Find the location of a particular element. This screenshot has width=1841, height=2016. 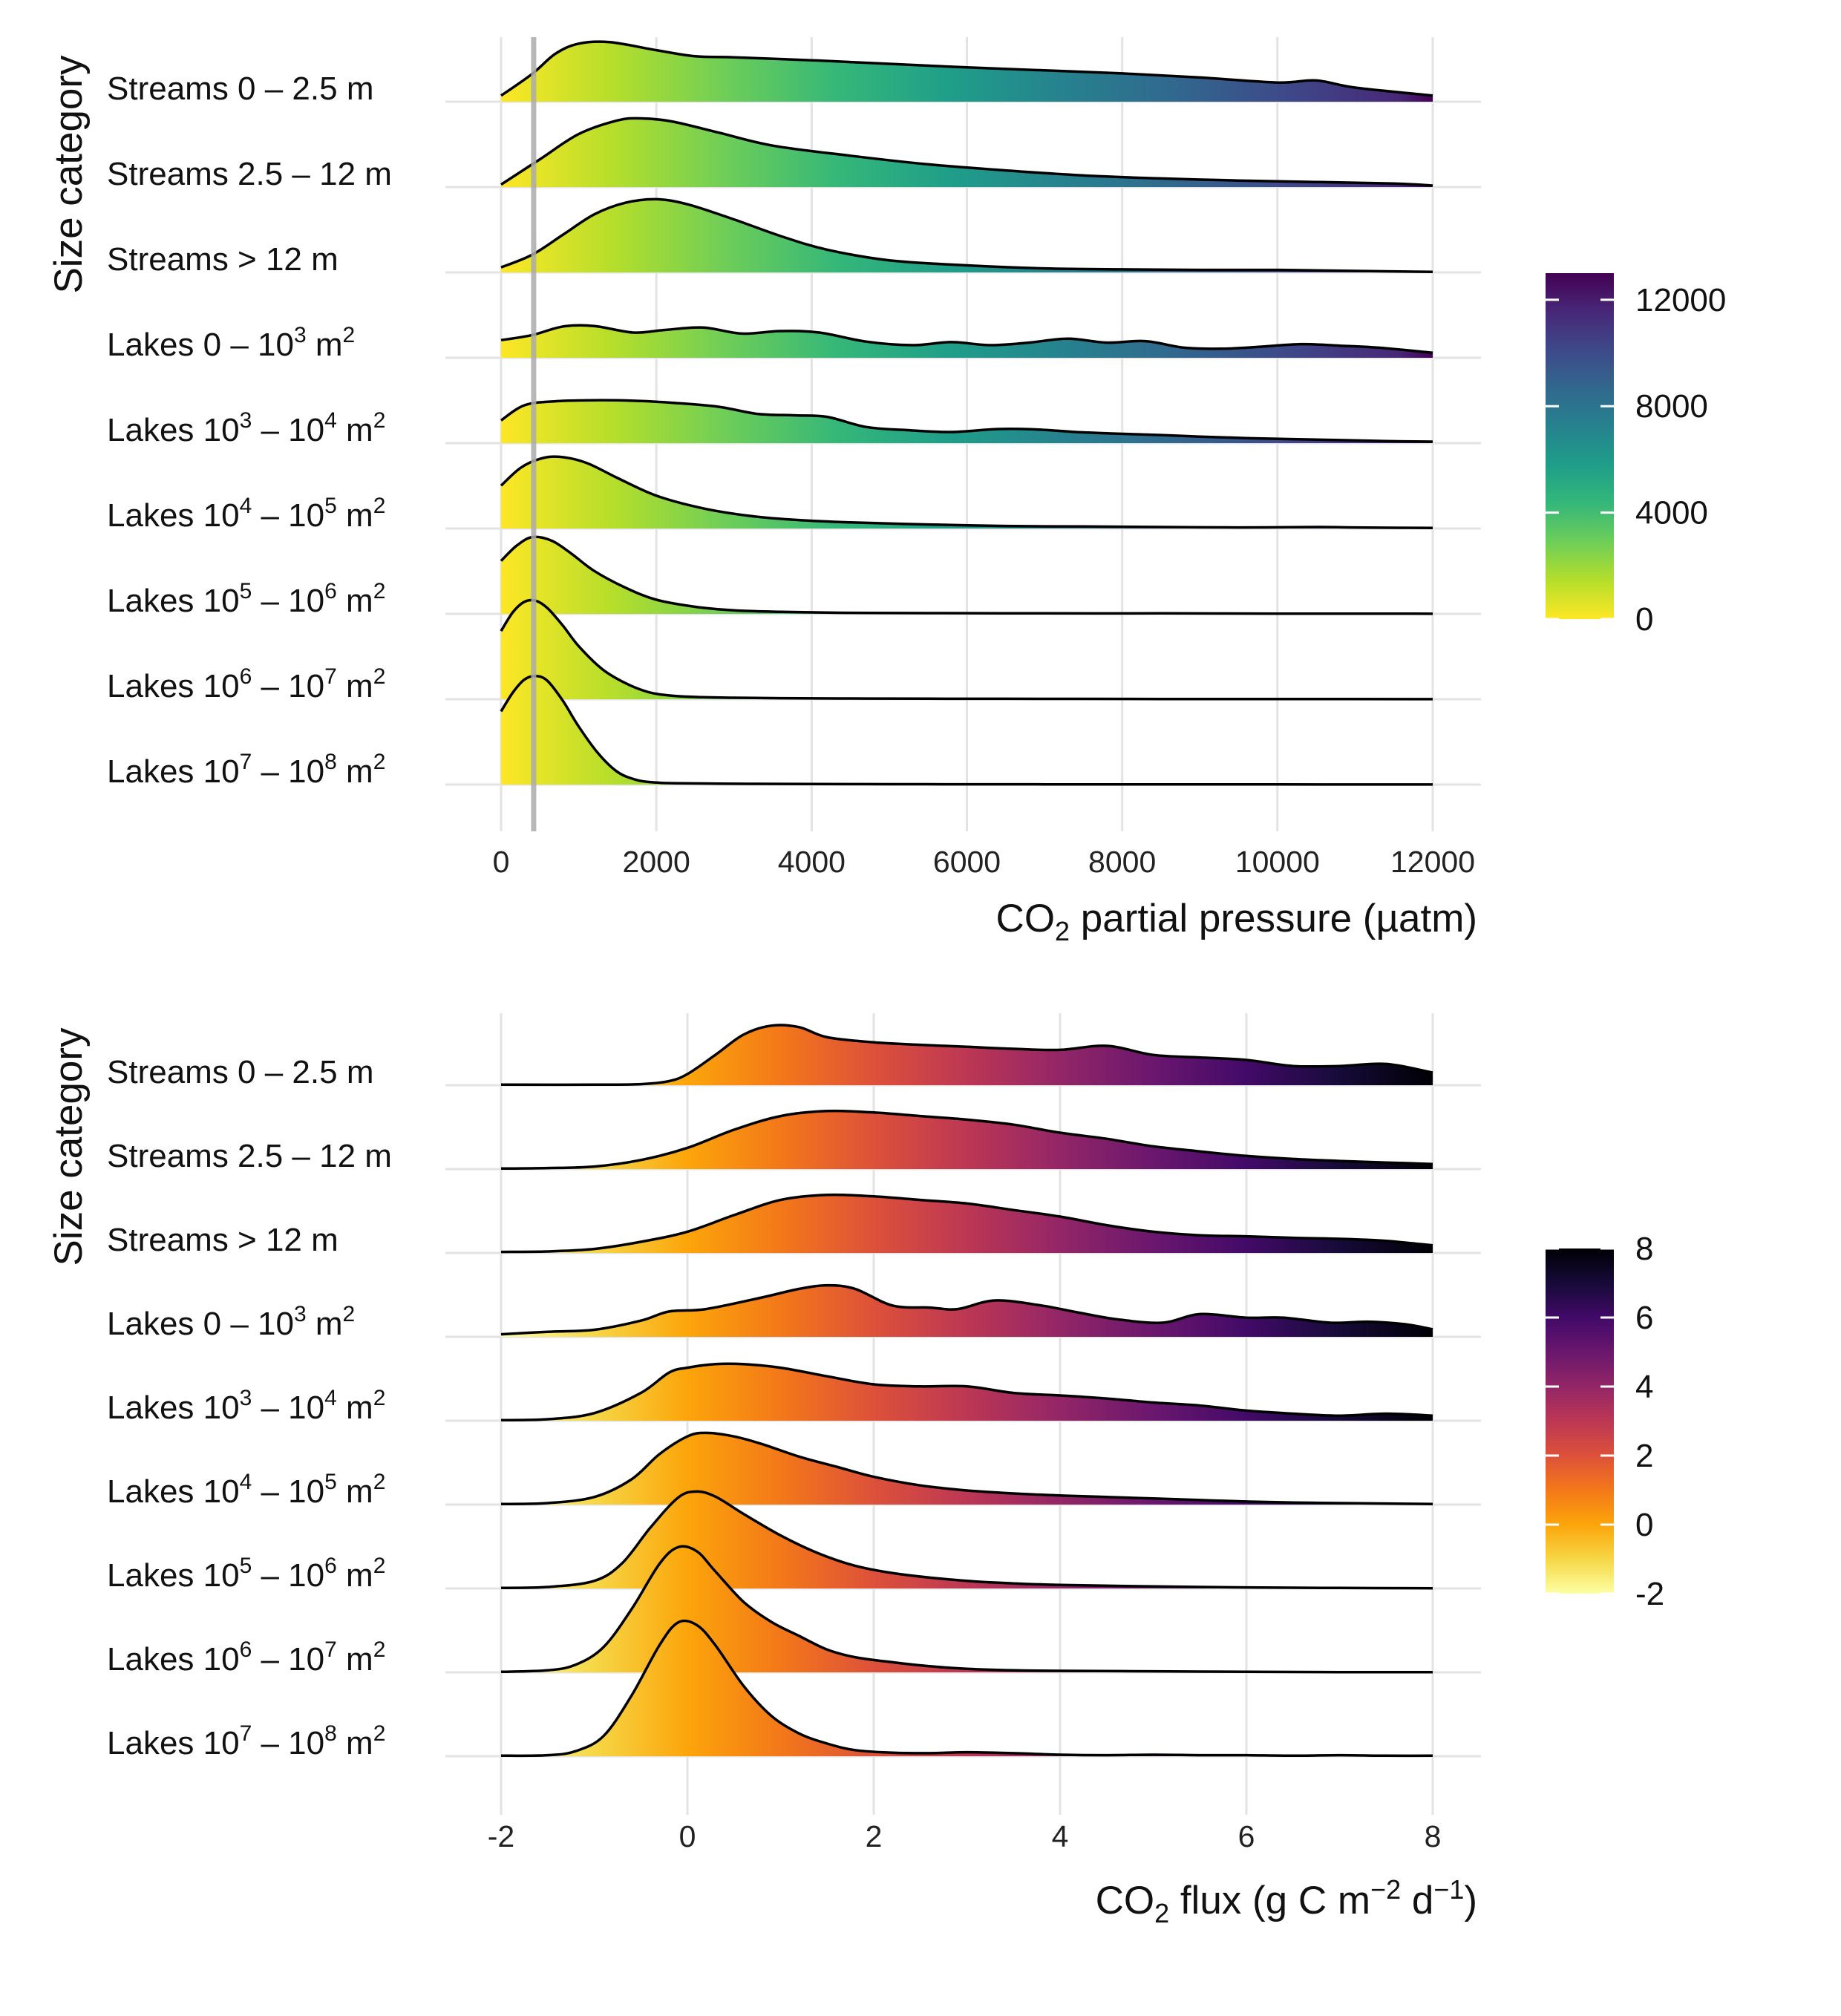

colorbar-label: 8000 is located at coordinates (1671, 407).